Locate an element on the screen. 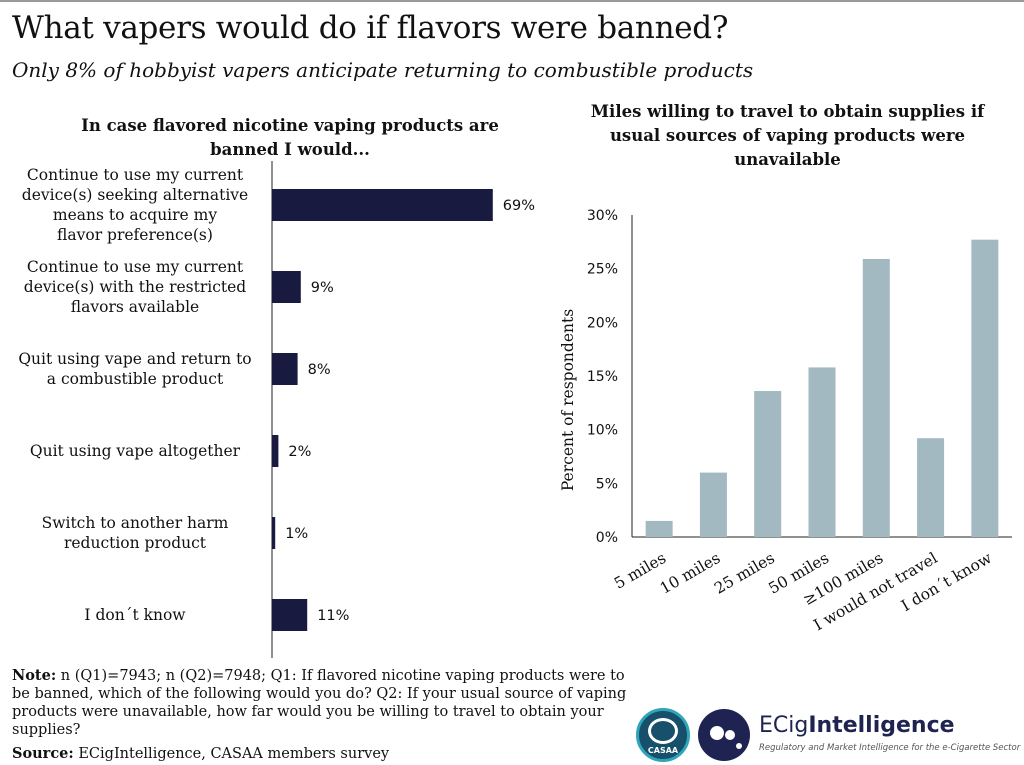 The image size is (1024, 765). data-label-3: 2% is located at coordinates (299, 452).